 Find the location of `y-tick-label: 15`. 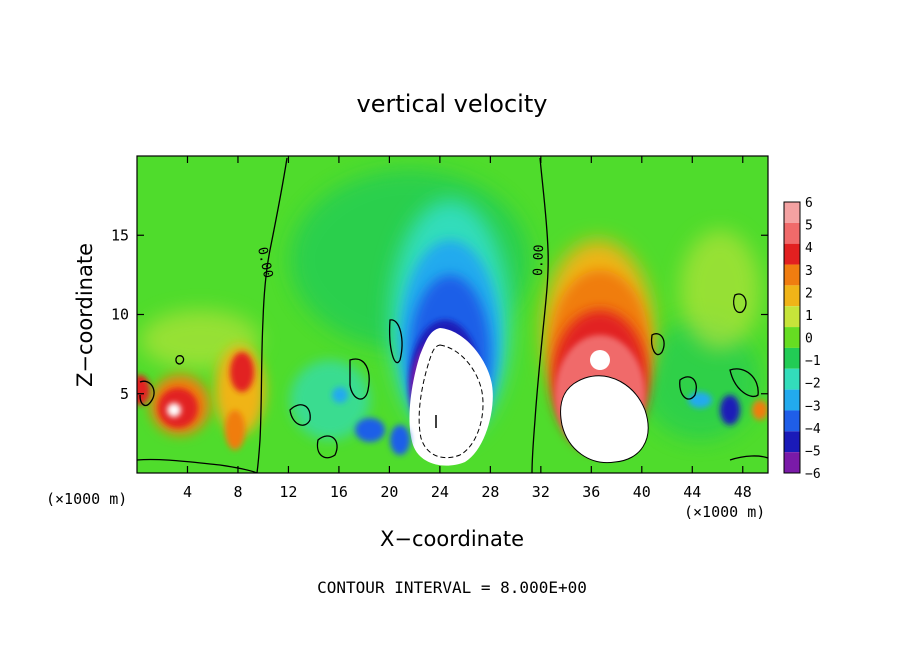

y-tick-label: 15 is located at coordinates (120, 235).